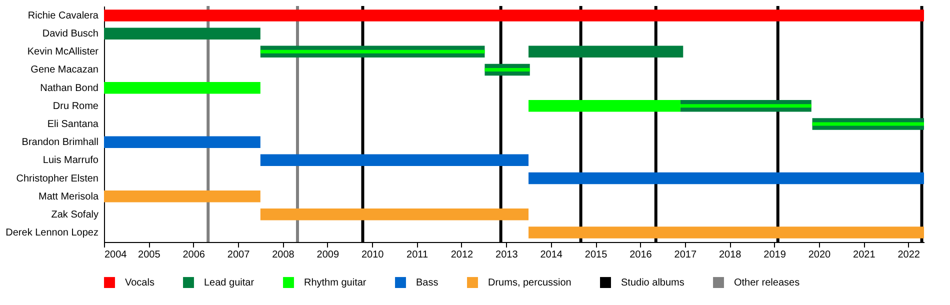 Image resolution: width=950 pixels, height=305 pixels. What do you see at coordinates (596, 255) in the screenshot?
I see `x-tick-label: 2015` at bounding box center [596, 255].